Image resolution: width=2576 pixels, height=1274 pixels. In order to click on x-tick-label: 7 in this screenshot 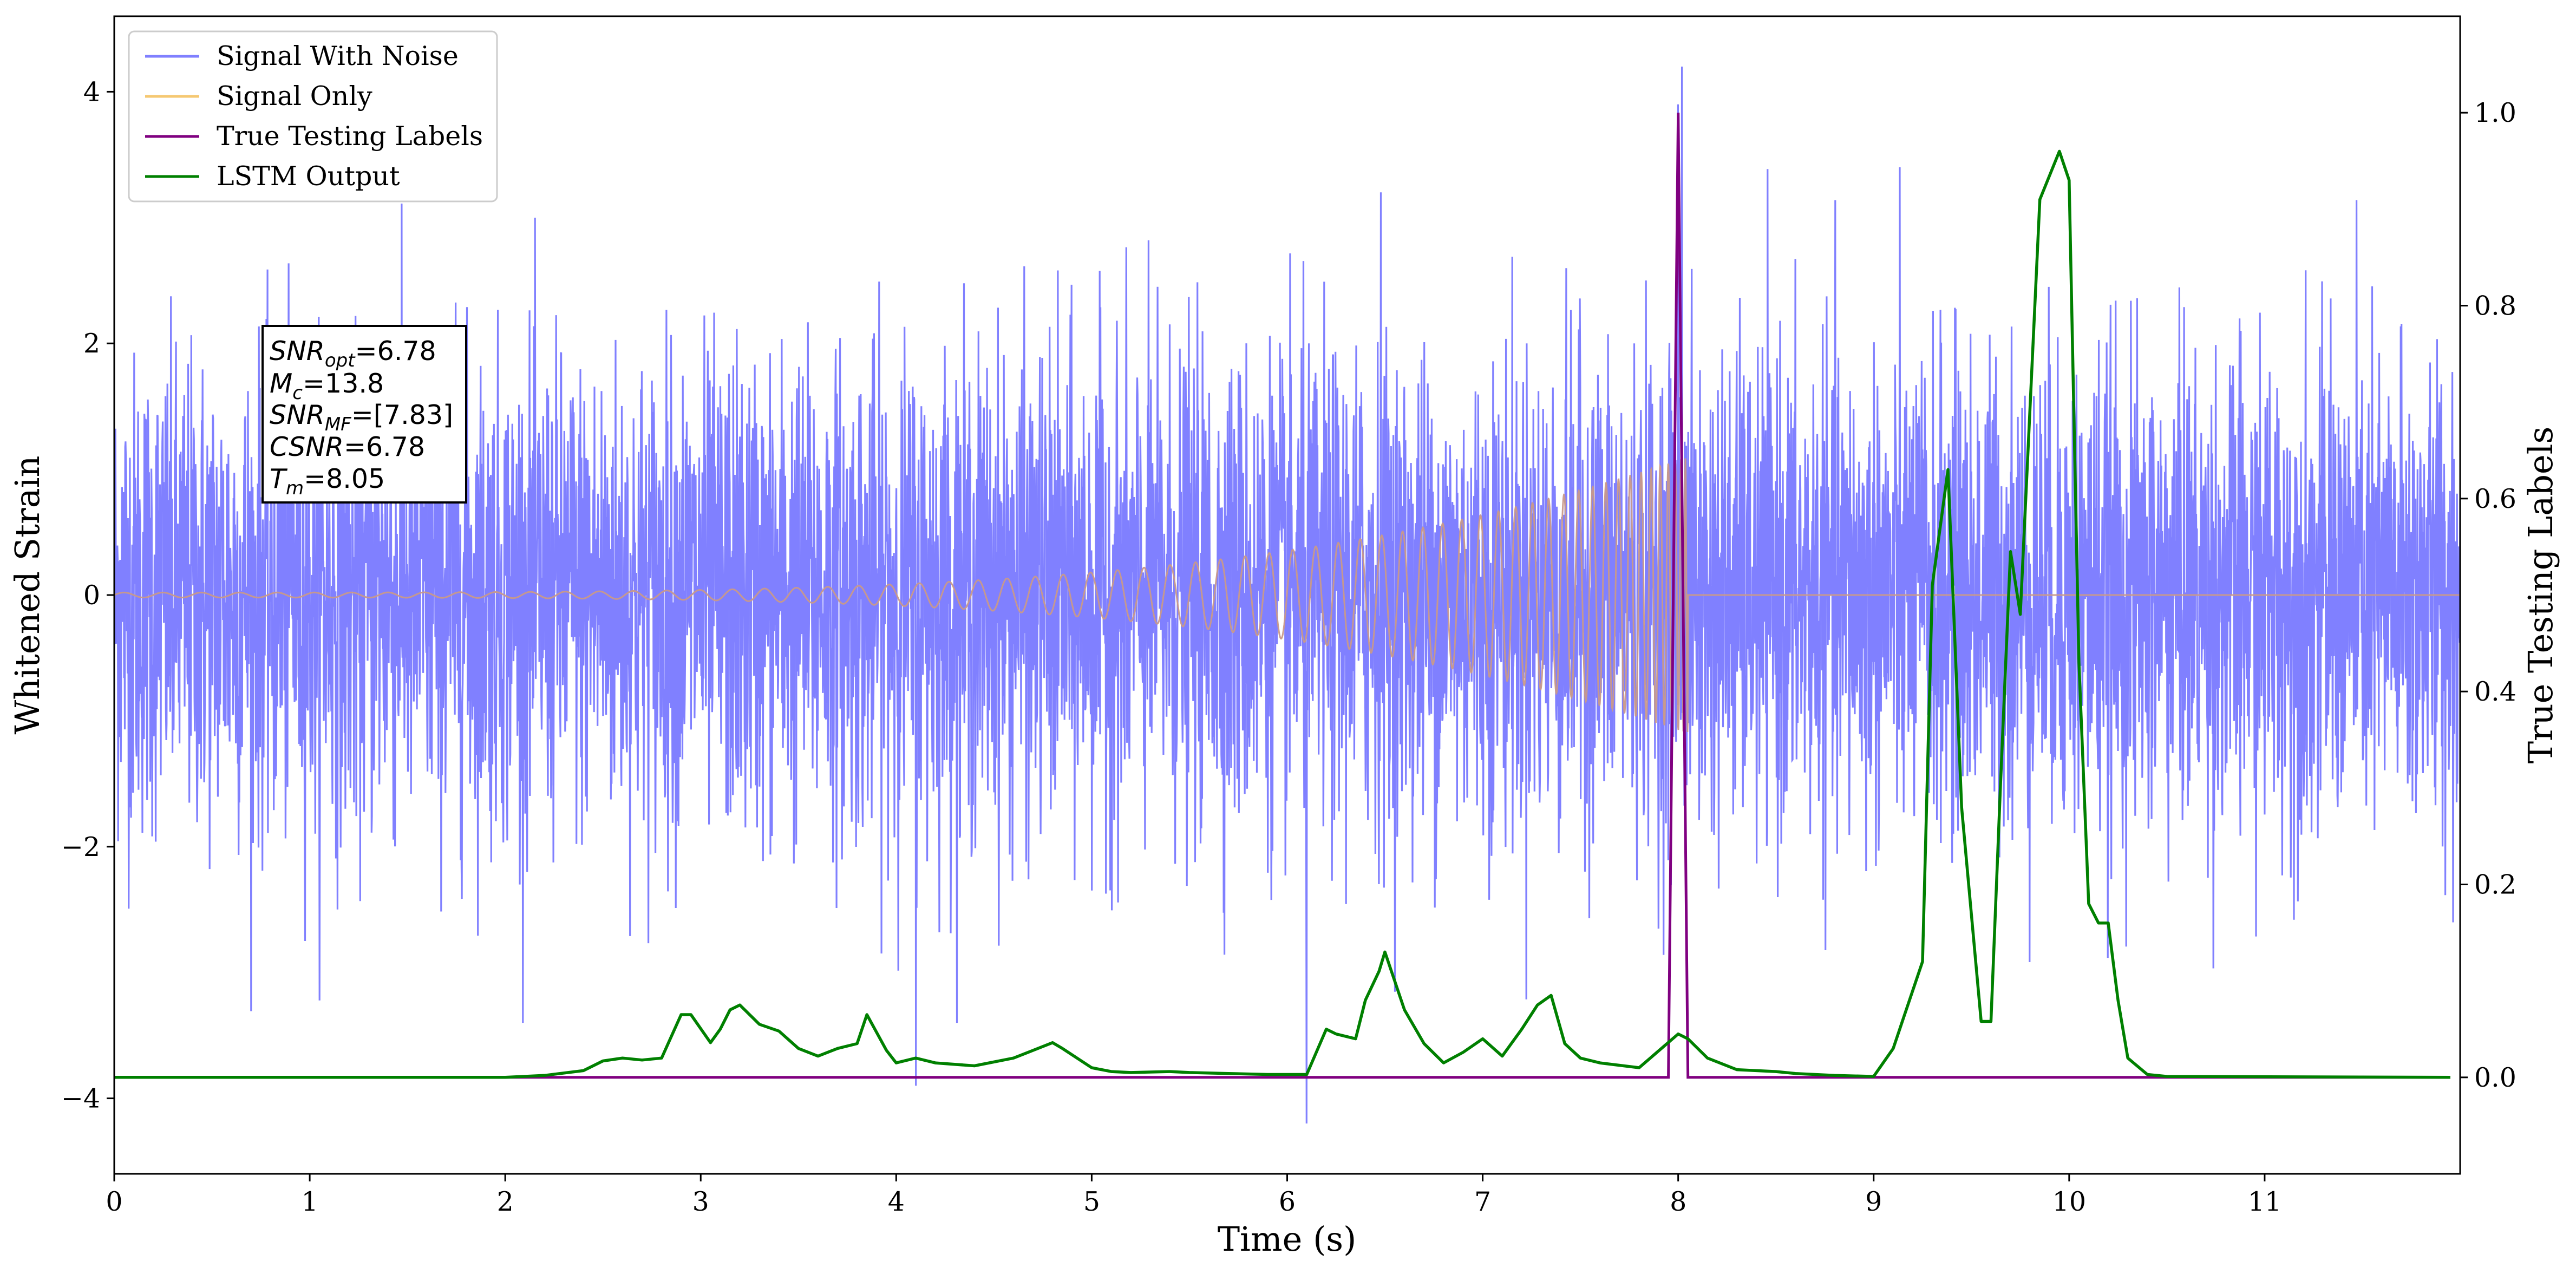, I will do `click(1482, 1201)`.